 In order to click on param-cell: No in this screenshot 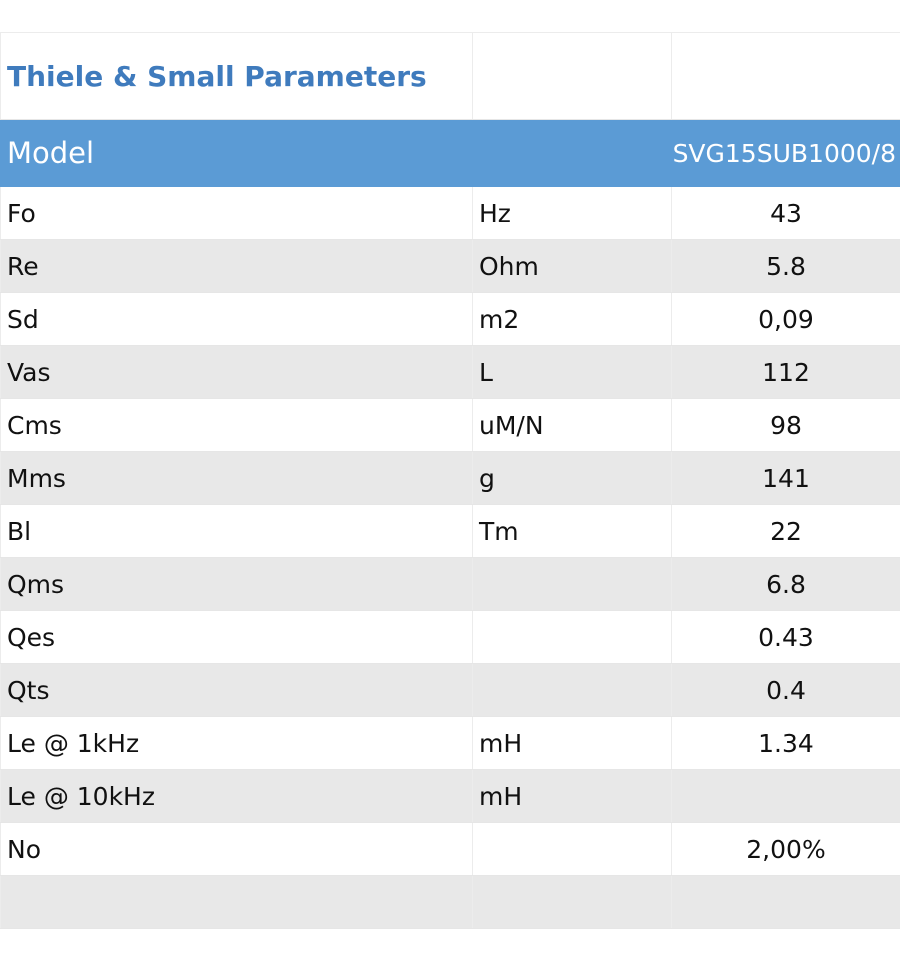, I will do `click(236, 849)`.